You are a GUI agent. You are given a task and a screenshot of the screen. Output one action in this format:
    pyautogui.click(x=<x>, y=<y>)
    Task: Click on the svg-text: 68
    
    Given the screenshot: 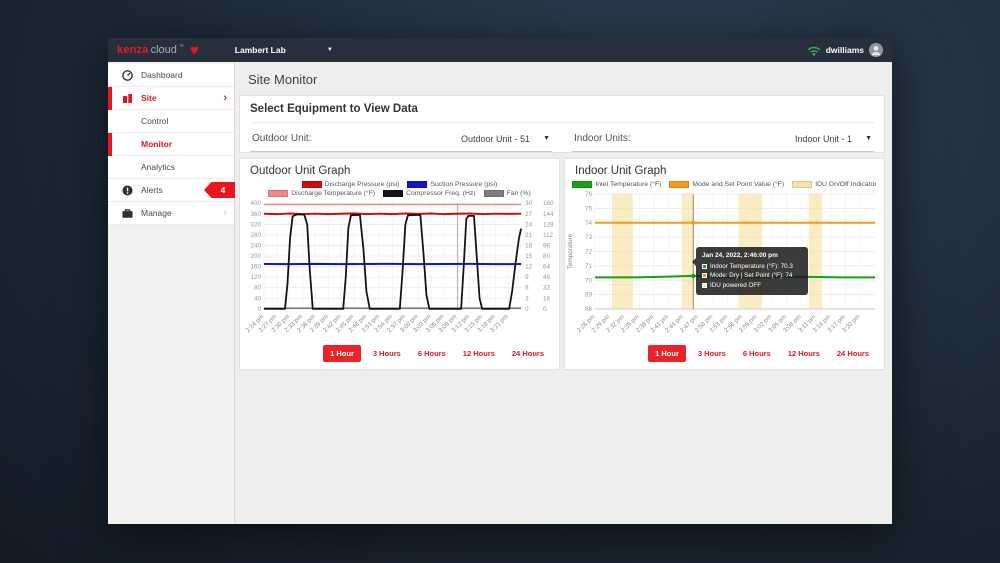 What is the action you would take?
    pyautogui.click(x=589, y=309)
    